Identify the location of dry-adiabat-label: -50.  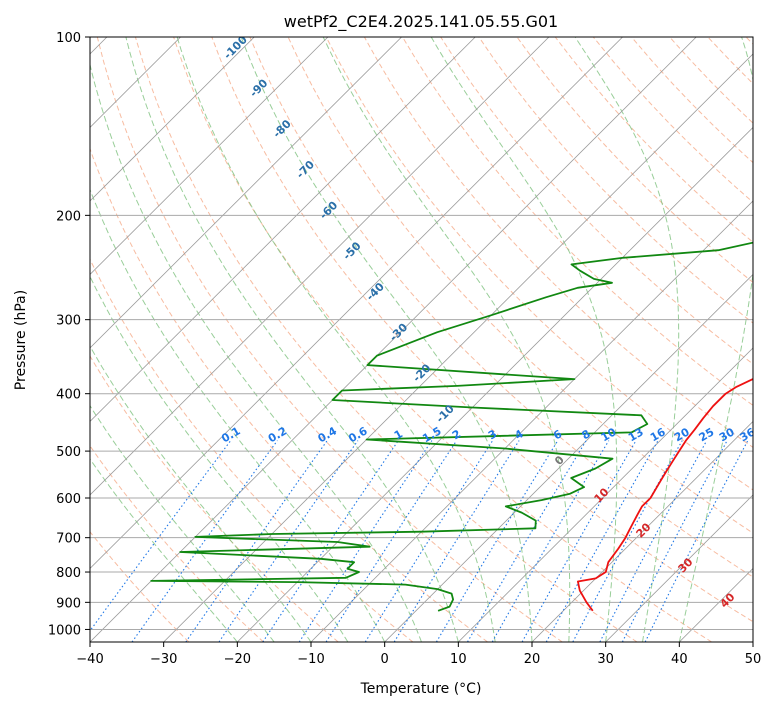
(351, 250).